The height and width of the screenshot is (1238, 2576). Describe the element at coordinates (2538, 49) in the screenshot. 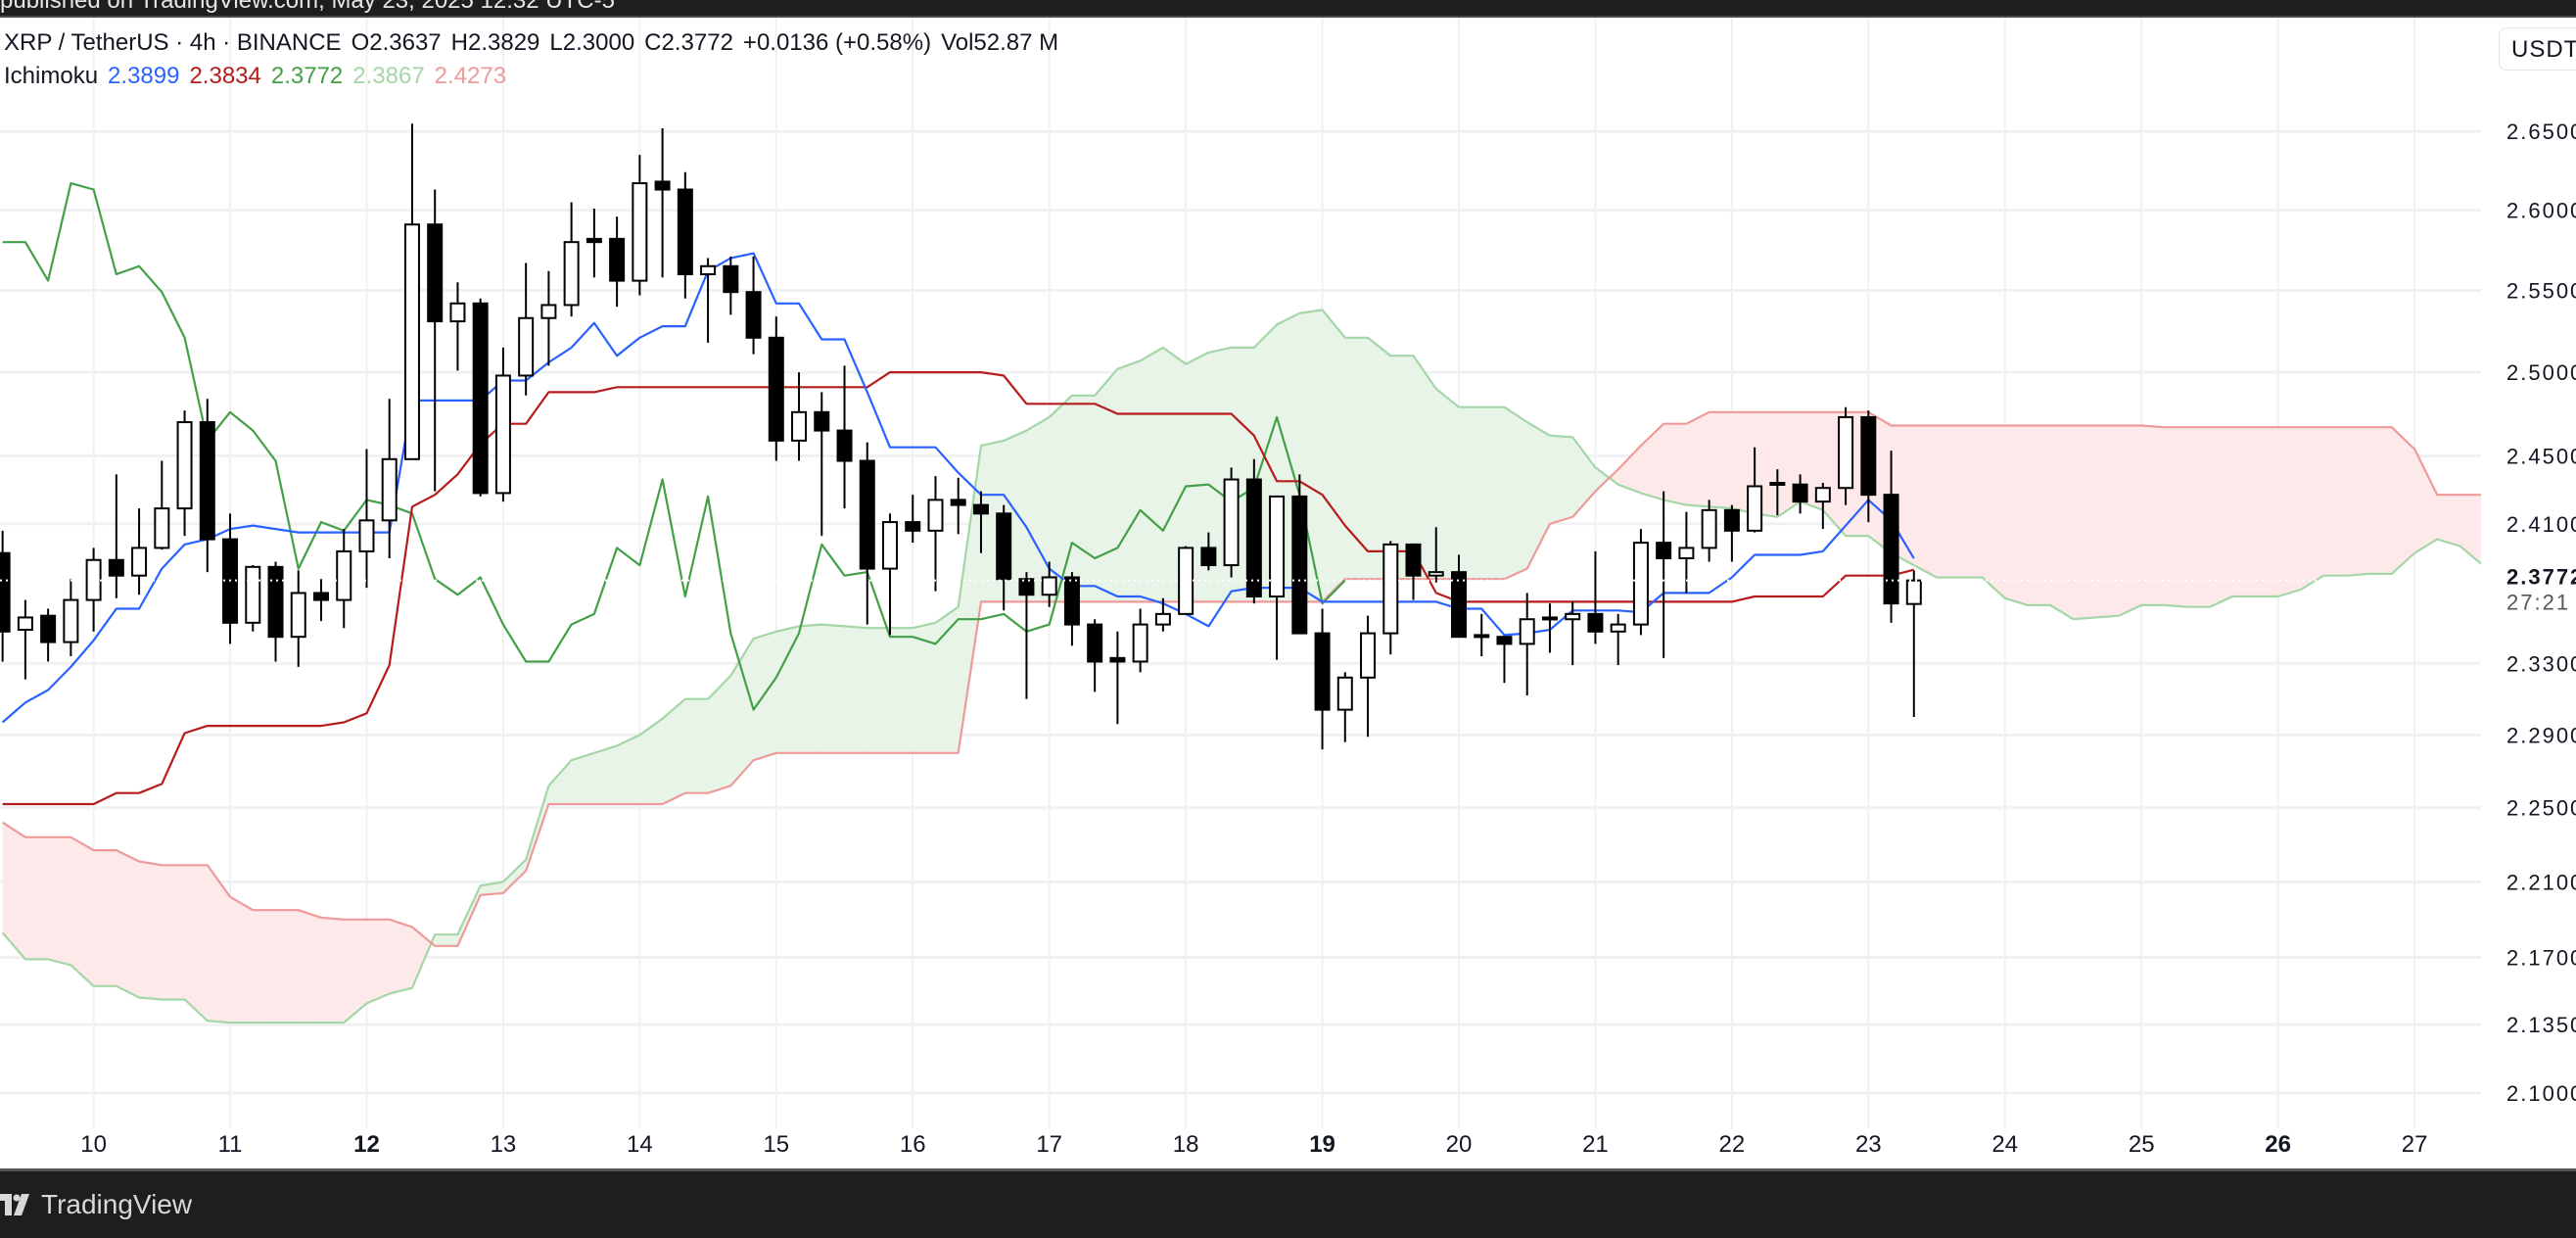

I see `currency-button: USDT` at that location.